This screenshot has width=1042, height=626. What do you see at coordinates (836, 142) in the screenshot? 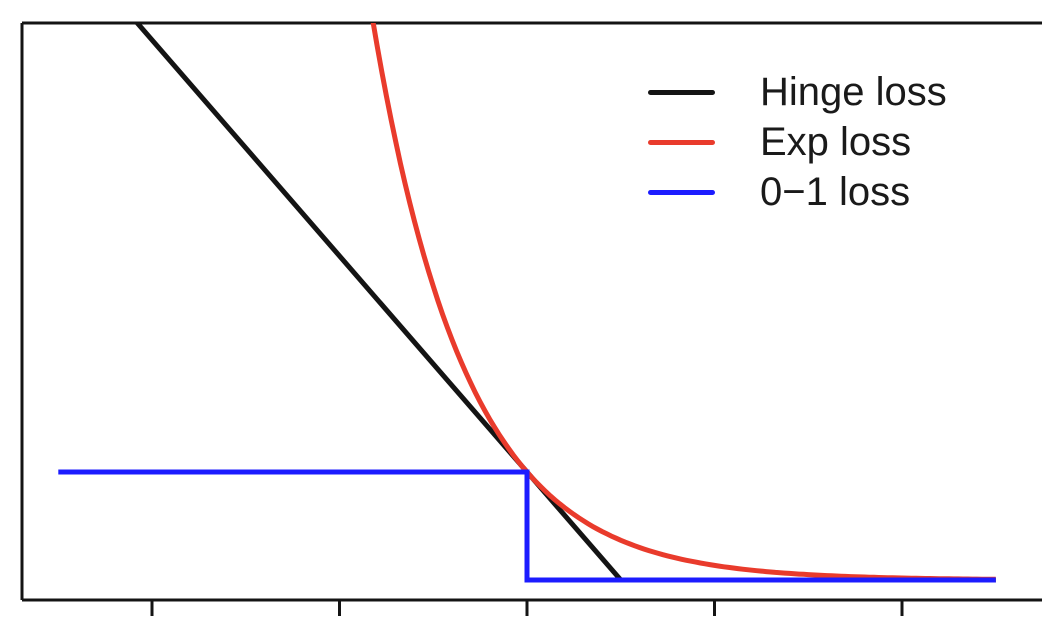
I see `legend-label-exp-loss: Exp loss` at bounding box center [836, 142].